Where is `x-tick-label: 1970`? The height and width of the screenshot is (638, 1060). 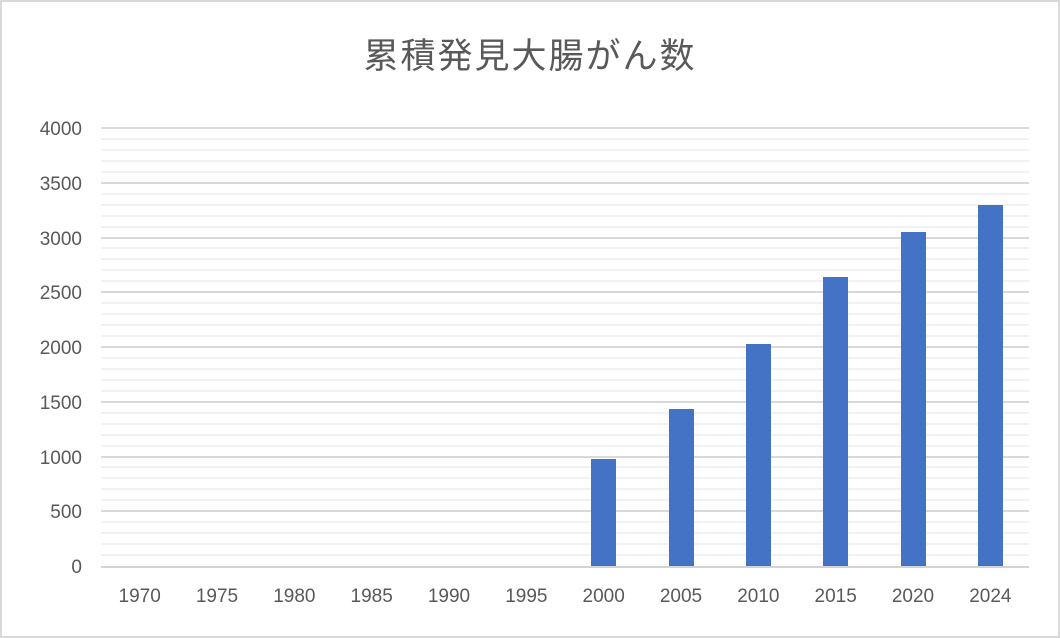 x-tick-label: 1970 is located at coordinates (139, 596).